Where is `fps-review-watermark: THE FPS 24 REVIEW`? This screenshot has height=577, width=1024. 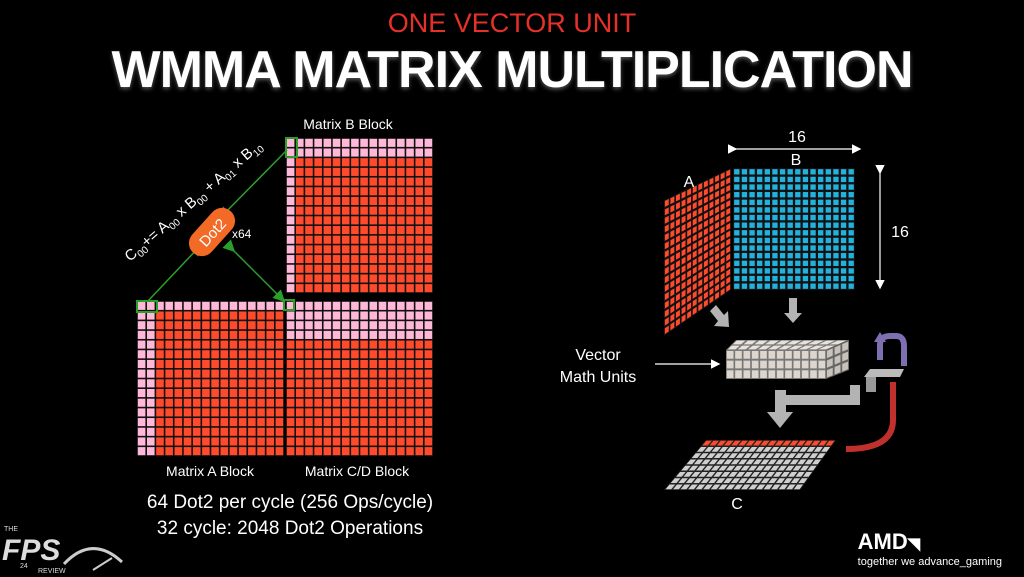 fps-review-watermark: THE FPS 24 REVIEW is located at coordinates (63, 550).